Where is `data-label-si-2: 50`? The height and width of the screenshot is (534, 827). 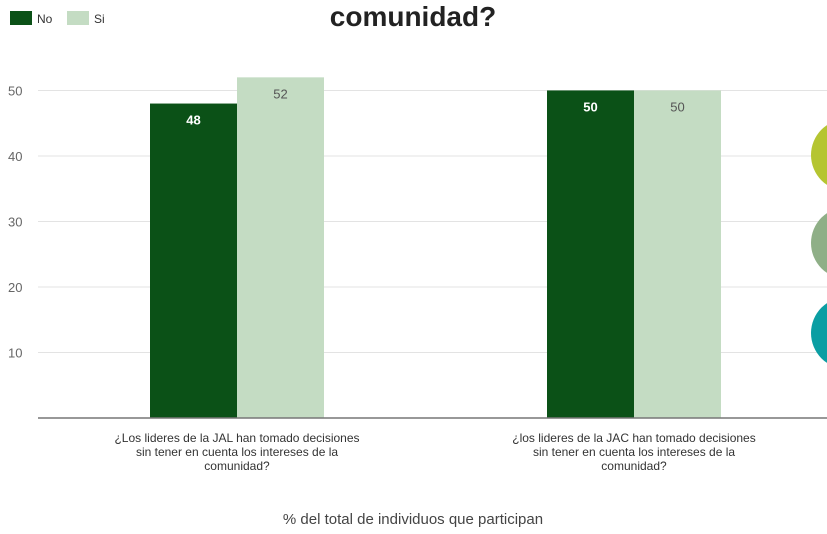 data-label-si-2: 50 is located at coordinates (677, 106).